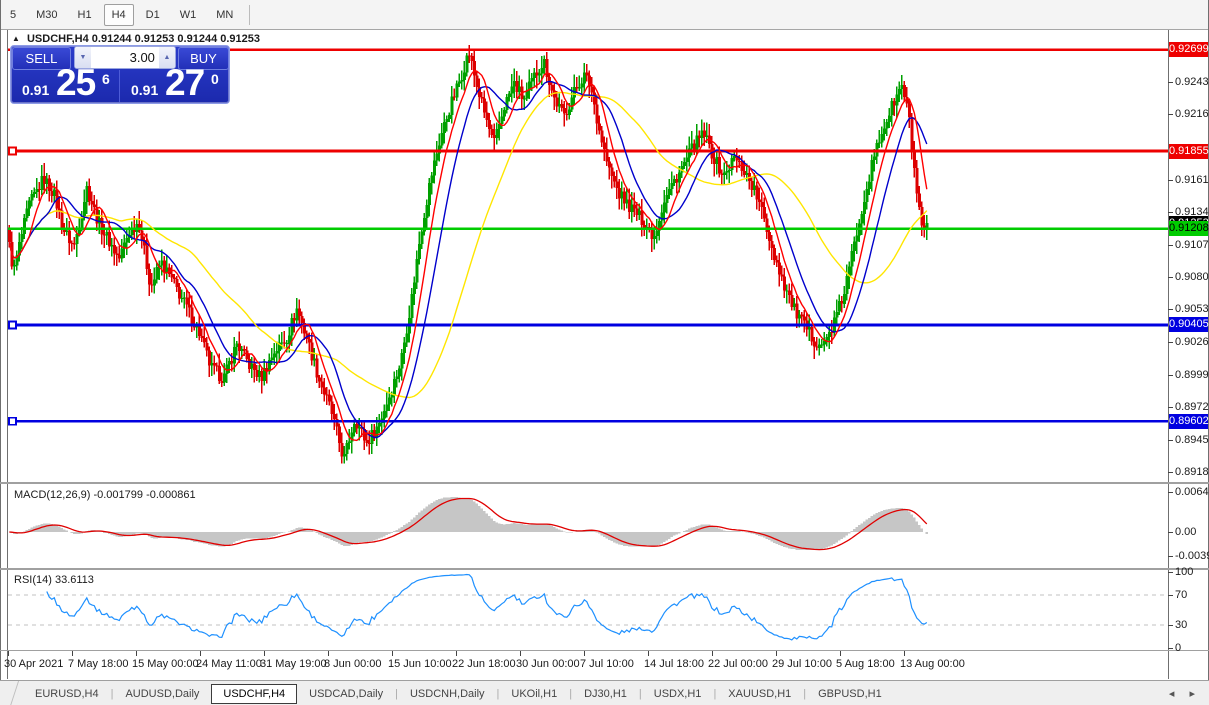 This screenshot has width=1209, height=705. What do you see at coordinates (225, 14) in the screenshot?
I see `timeframe-button-mn: MN` at bounding box center [225, 14].